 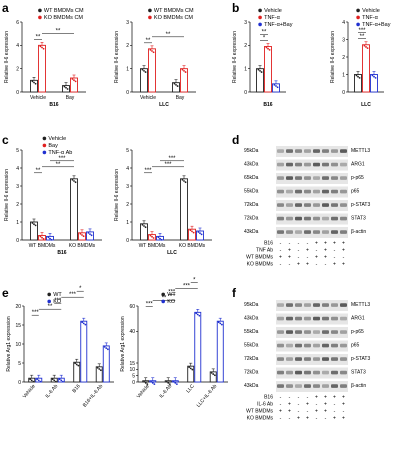 I want to click on significance-label: **, so click(x=362, y=37).